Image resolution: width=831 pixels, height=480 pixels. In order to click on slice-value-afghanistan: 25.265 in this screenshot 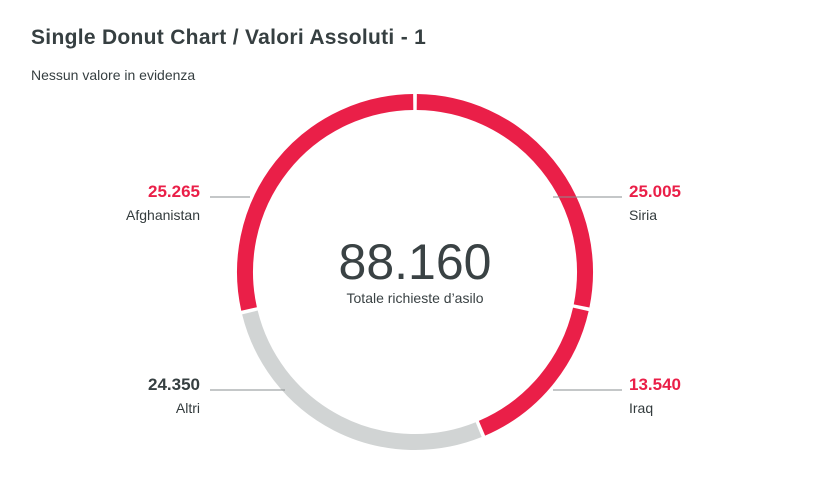, I will do `click(174, 191)`.